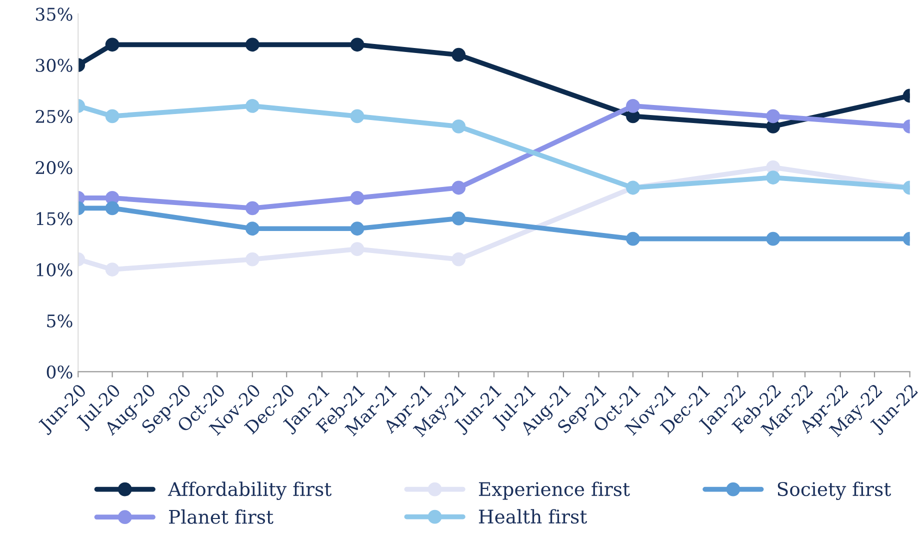  I want to click on legend-label: Experience first, so click(554, 491).